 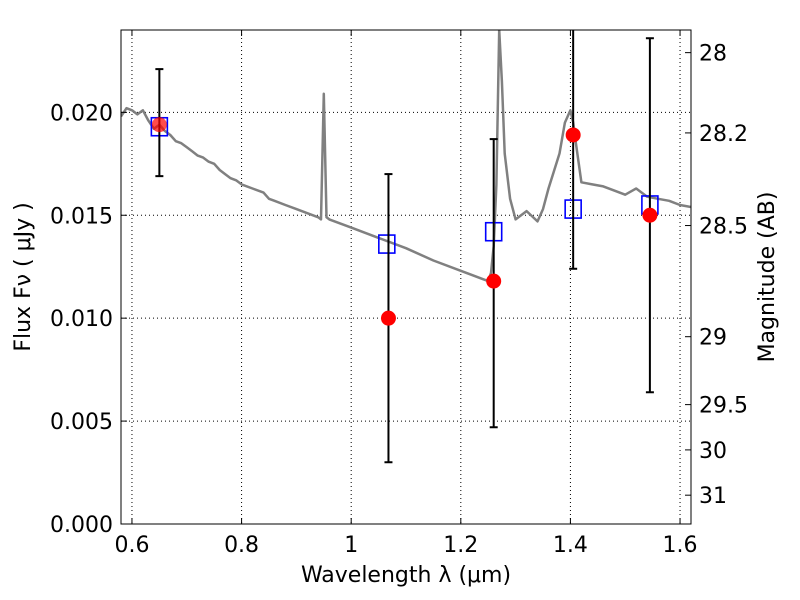 I want to click on right-tick-label: 28, so click(x=713, y=54).